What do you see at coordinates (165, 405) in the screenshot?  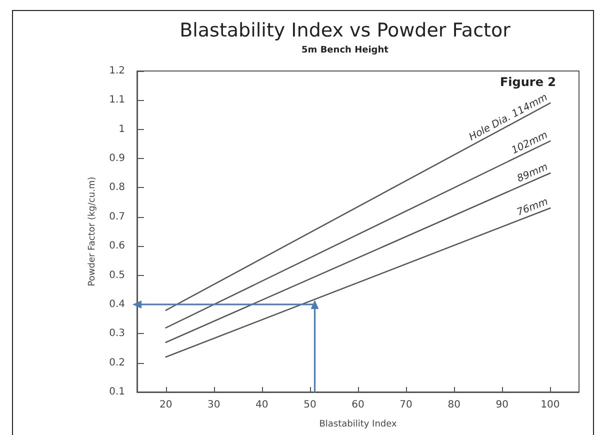 I see `x-tick-label: 20` at bounding box center [165, 405].